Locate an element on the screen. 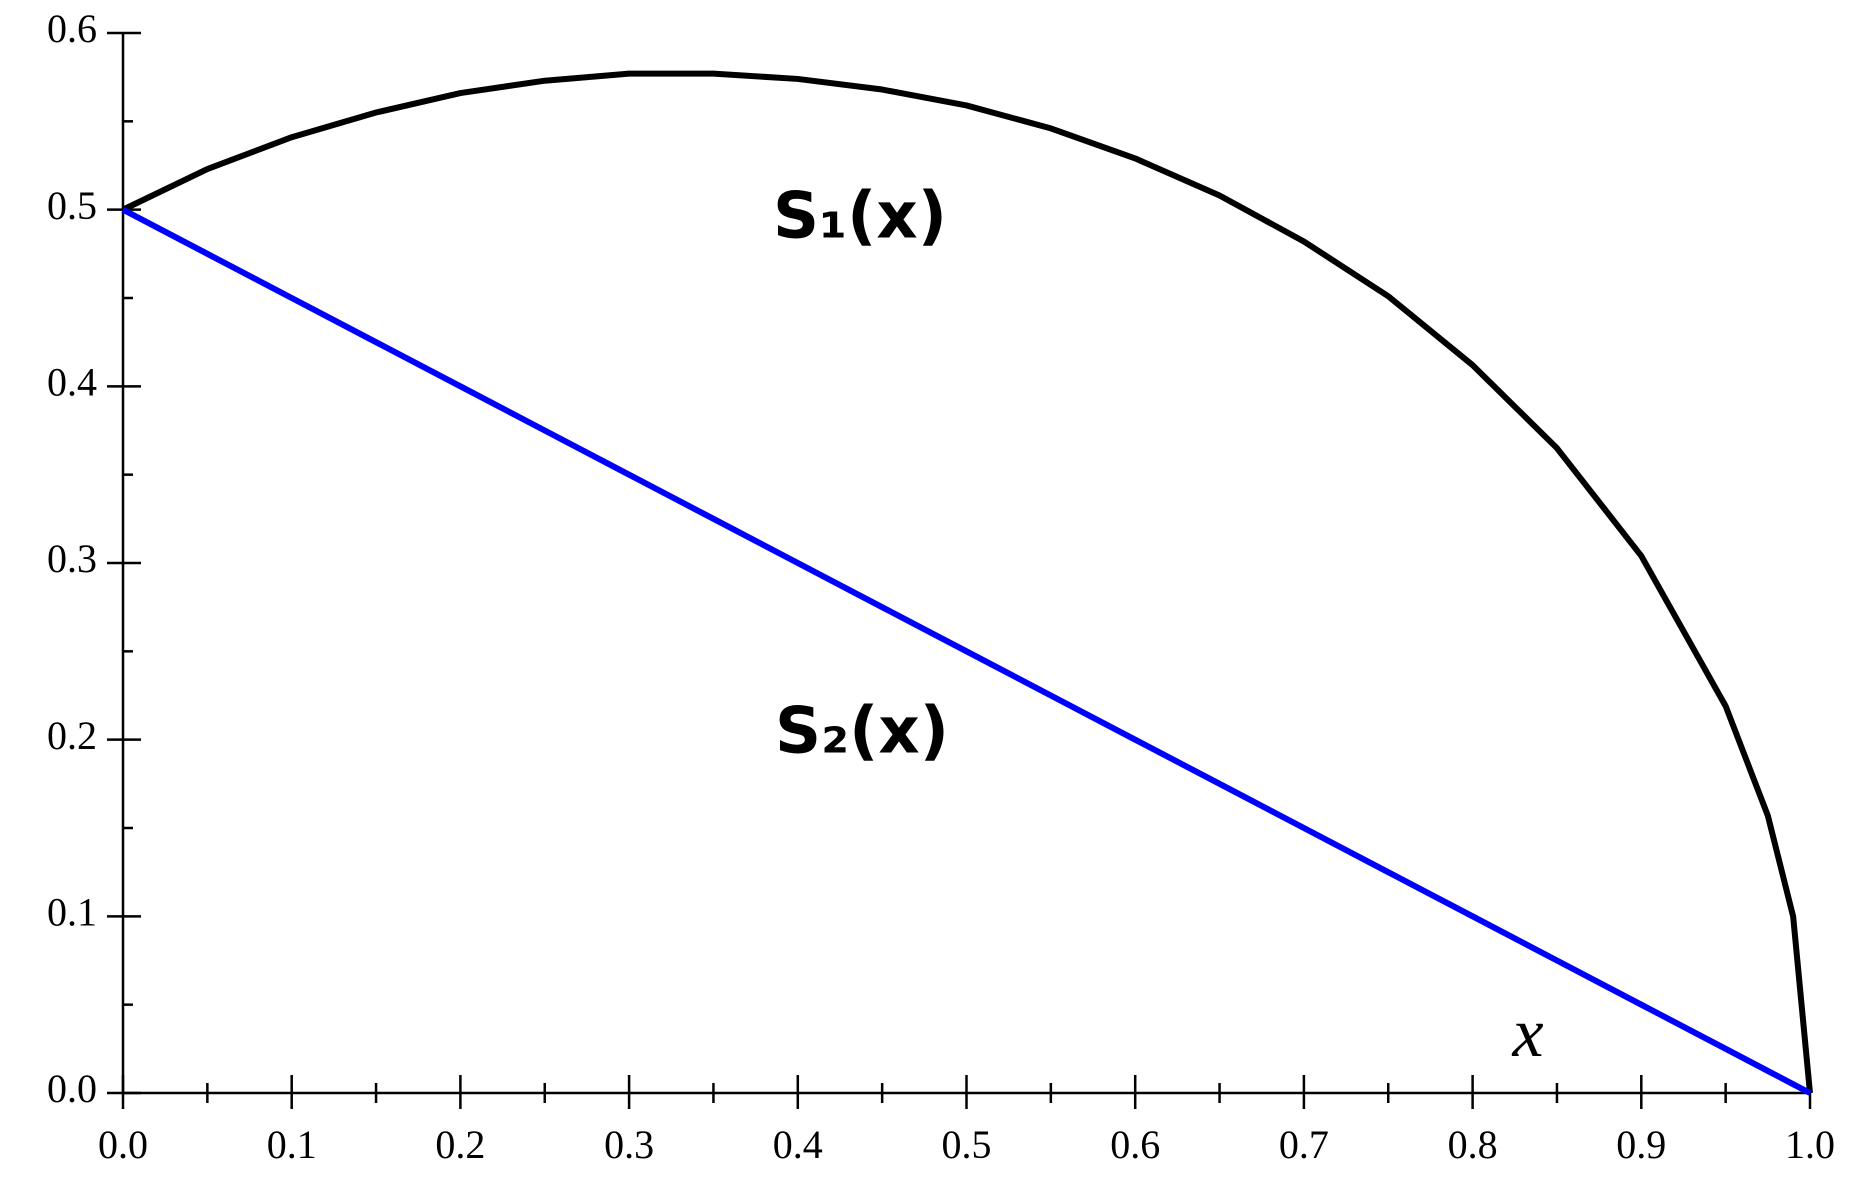  x-tick-label: 0.2 is located at coordinates (460, 1144).